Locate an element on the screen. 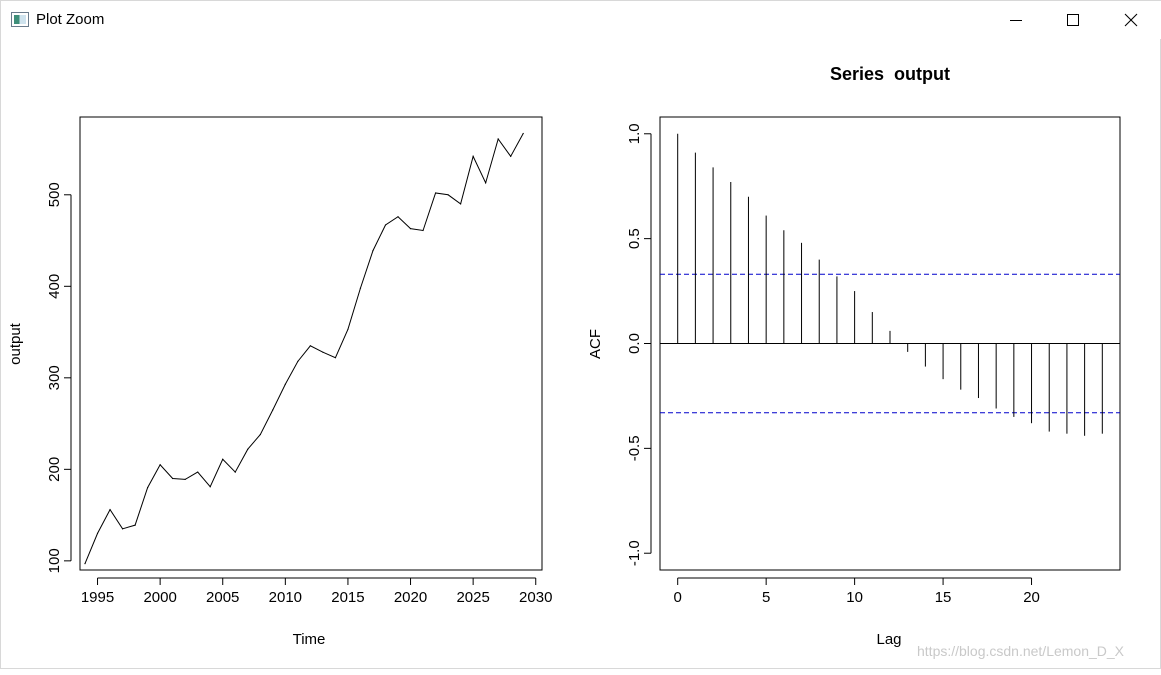 The image size is (1161, 675). ts-y-tick-label: 300 is located at coordinates (54, 377).